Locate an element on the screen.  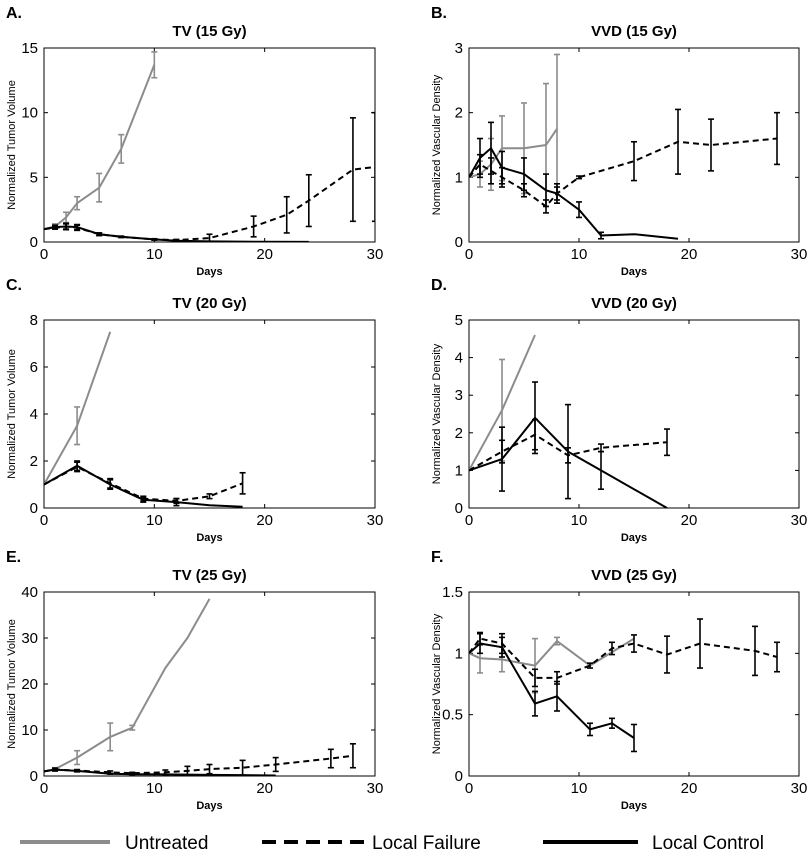
y-tick-label: 1.5 is located at coordinates (452, 592).